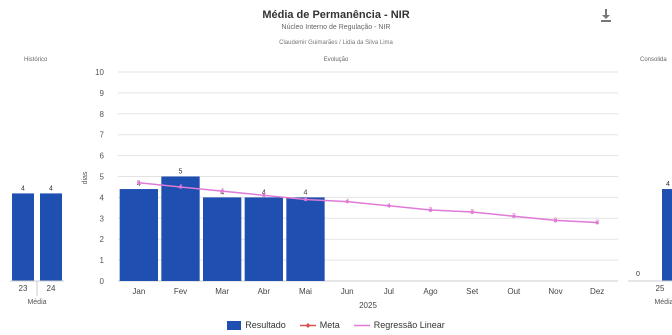  Describe the element at coordinates (329, 325) in the screenshot. I see `legend-label-meta: Meta` at that location.